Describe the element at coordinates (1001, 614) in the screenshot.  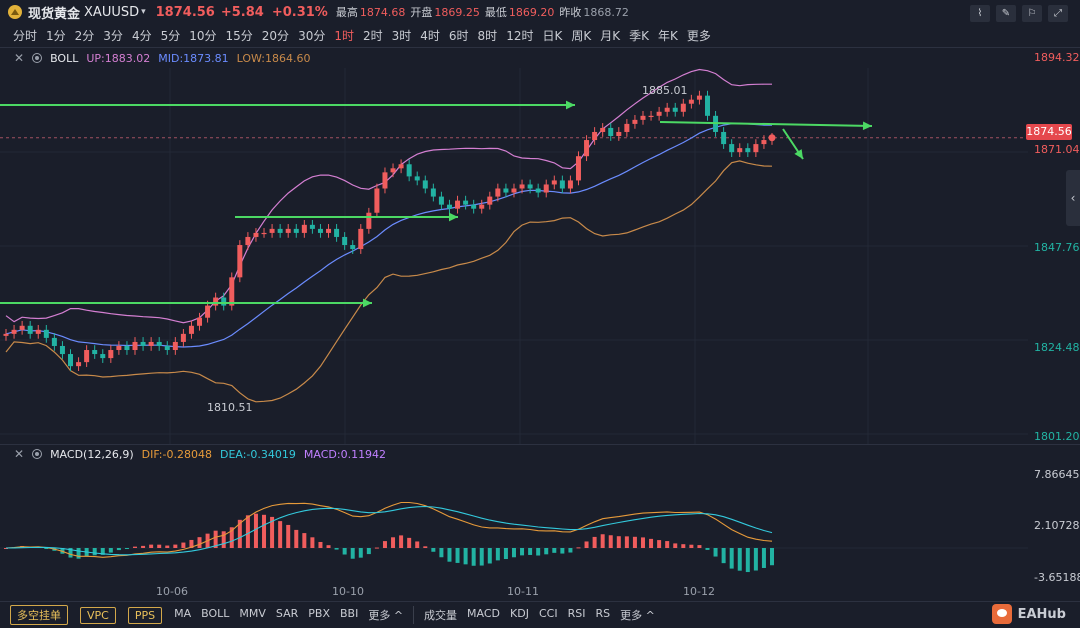
I see `eahub-logo-icon` at that location.